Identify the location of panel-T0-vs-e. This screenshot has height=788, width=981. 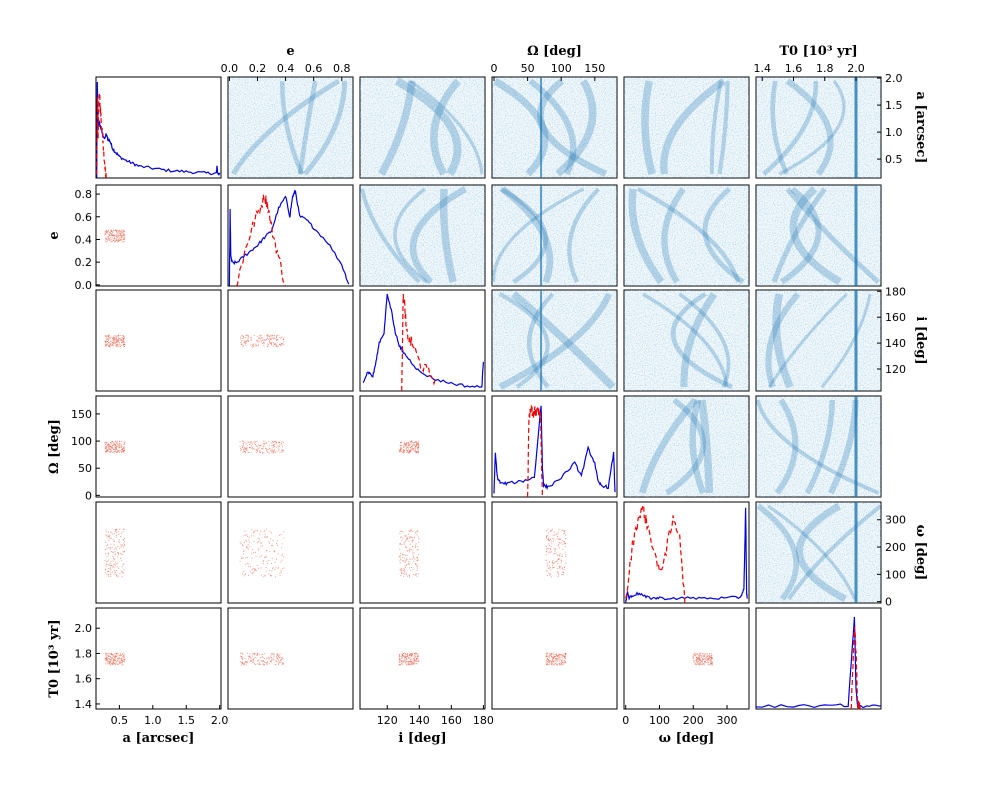
(290, 658).